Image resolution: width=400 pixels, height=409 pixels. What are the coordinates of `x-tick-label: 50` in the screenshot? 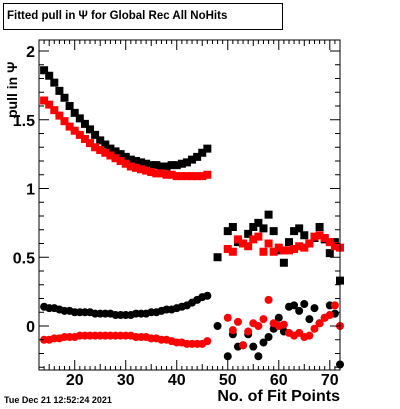 It's located at (228, 380).